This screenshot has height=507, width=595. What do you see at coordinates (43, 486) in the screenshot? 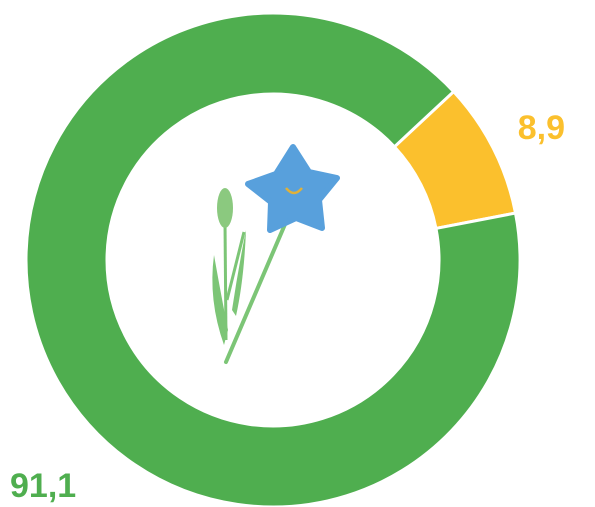
I see `data-label: 91,1` at bounding box center [43, 486].